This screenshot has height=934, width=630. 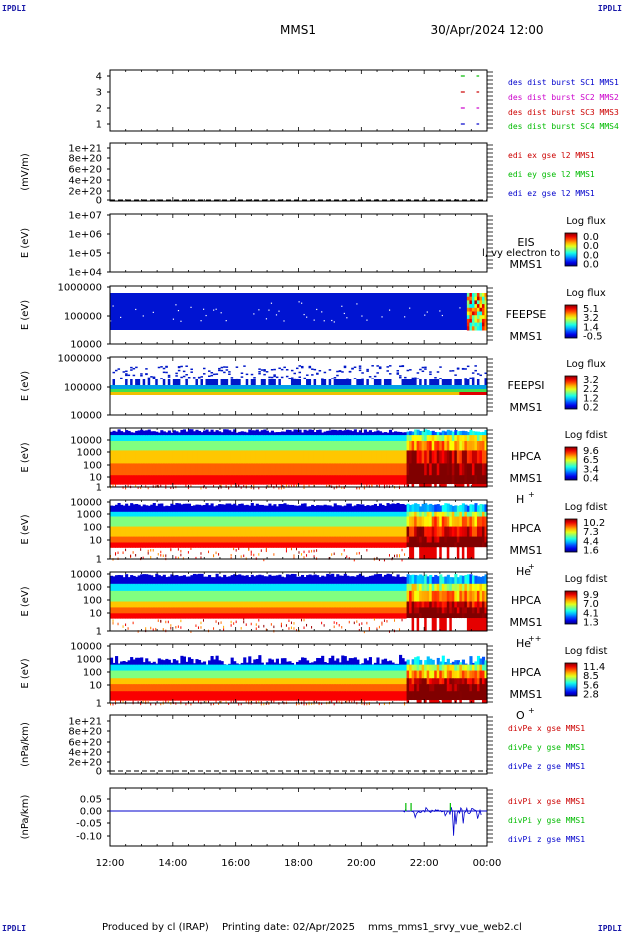 What do you see at coordinates (298, 243) in the screenshot?
I see `panel-eis-frame` at bounding box center [298, 243].